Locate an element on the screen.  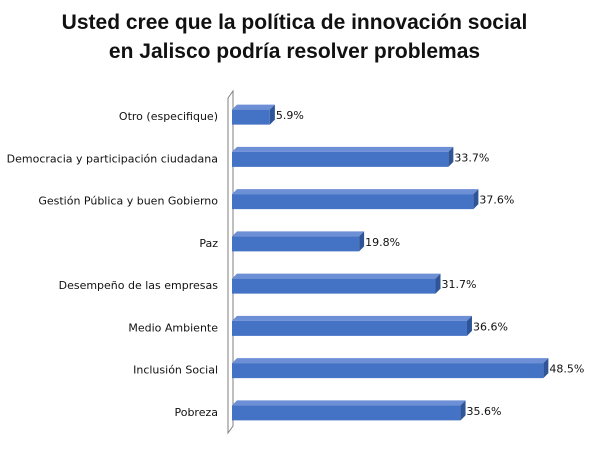
category-label-7: Pobreza is located at coordinates (196, 412).